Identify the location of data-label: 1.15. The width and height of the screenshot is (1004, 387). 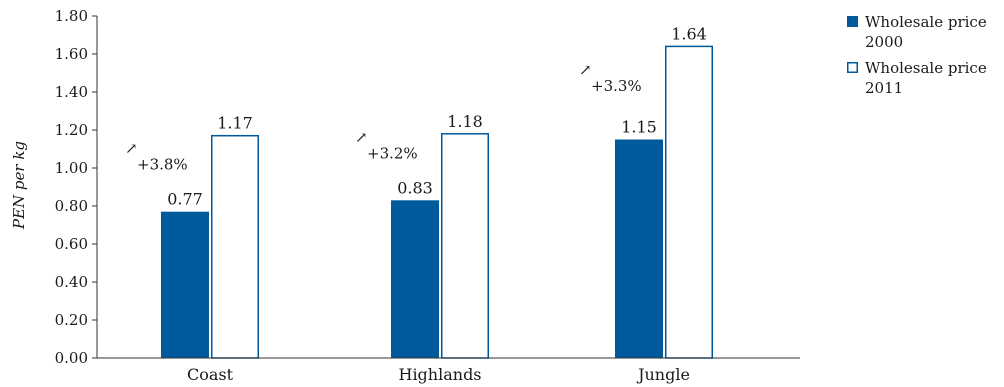
(639, 127).